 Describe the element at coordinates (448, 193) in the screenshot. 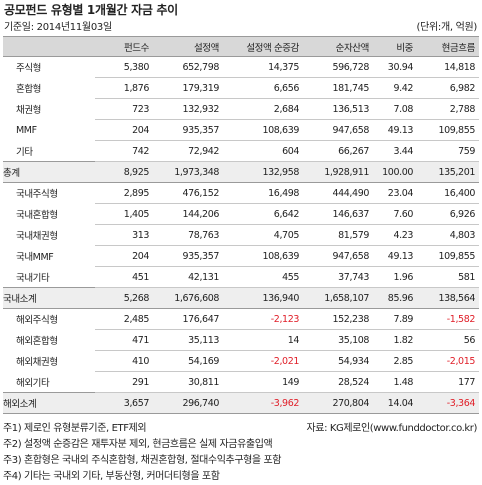

I see `value-cell: 16,400` at that location.